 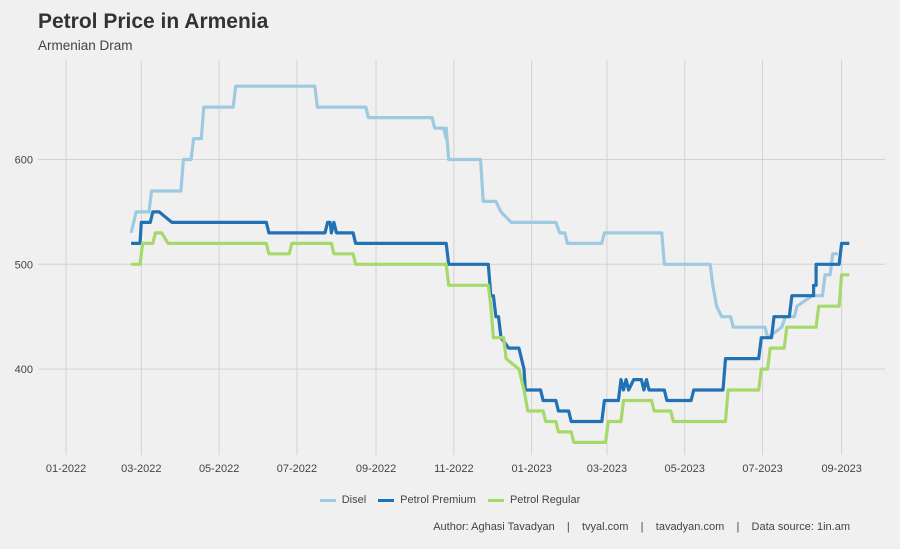 I want to click on x-tick-label: 07-2022, so click(x=297, y=469).